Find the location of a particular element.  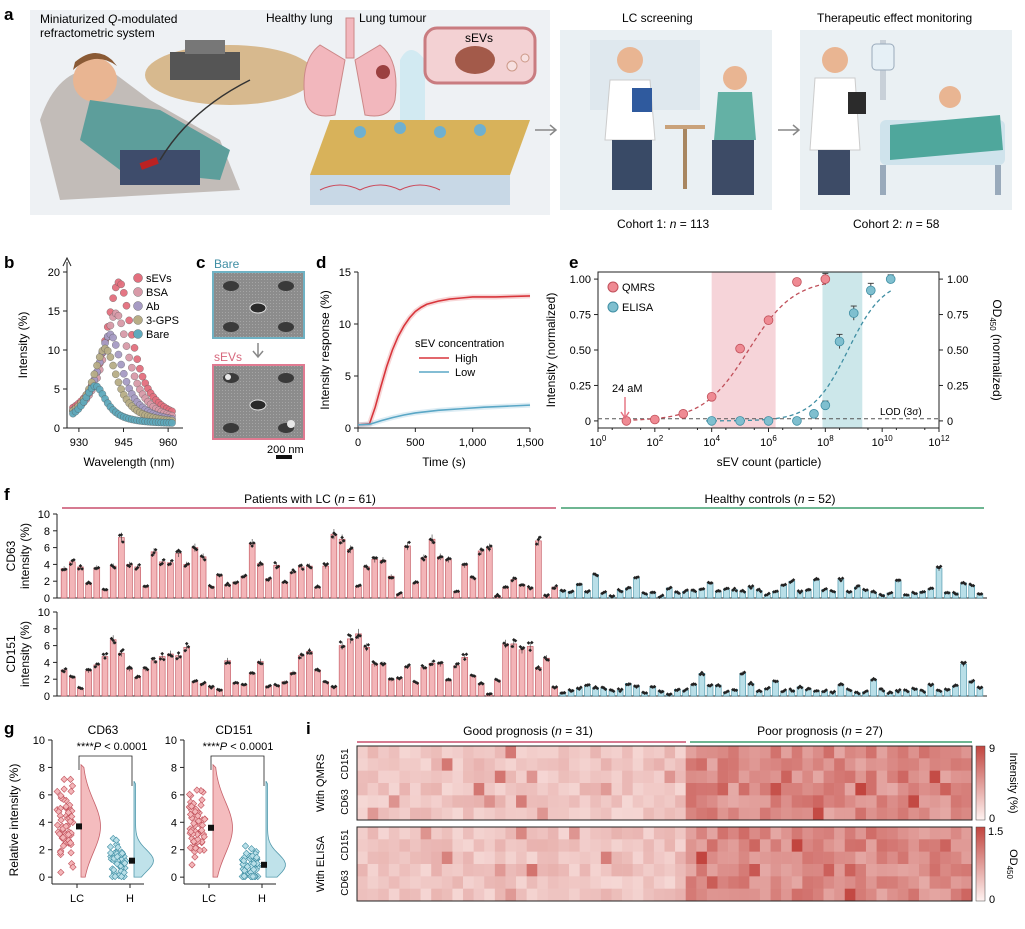

d-x-ticks: 0 500 1,000 1,500 is located at coordinates (449, 438).